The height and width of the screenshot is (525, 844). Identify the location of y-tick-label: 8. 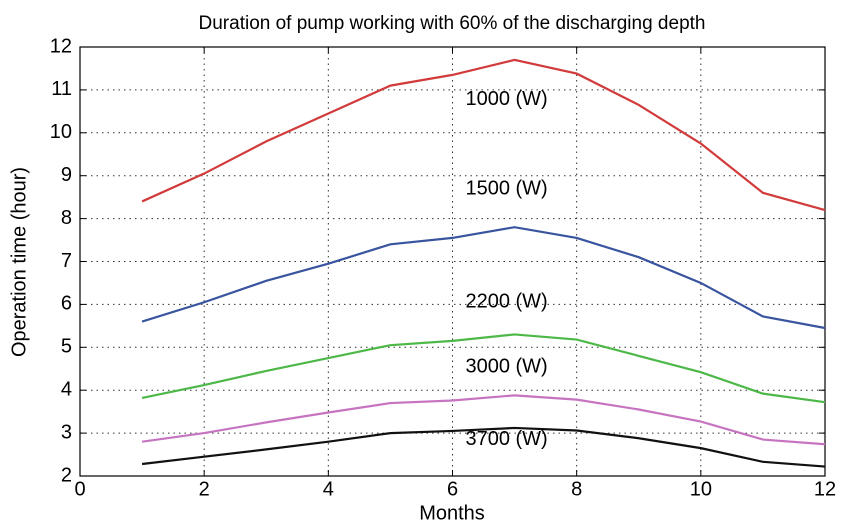
(66, 218).